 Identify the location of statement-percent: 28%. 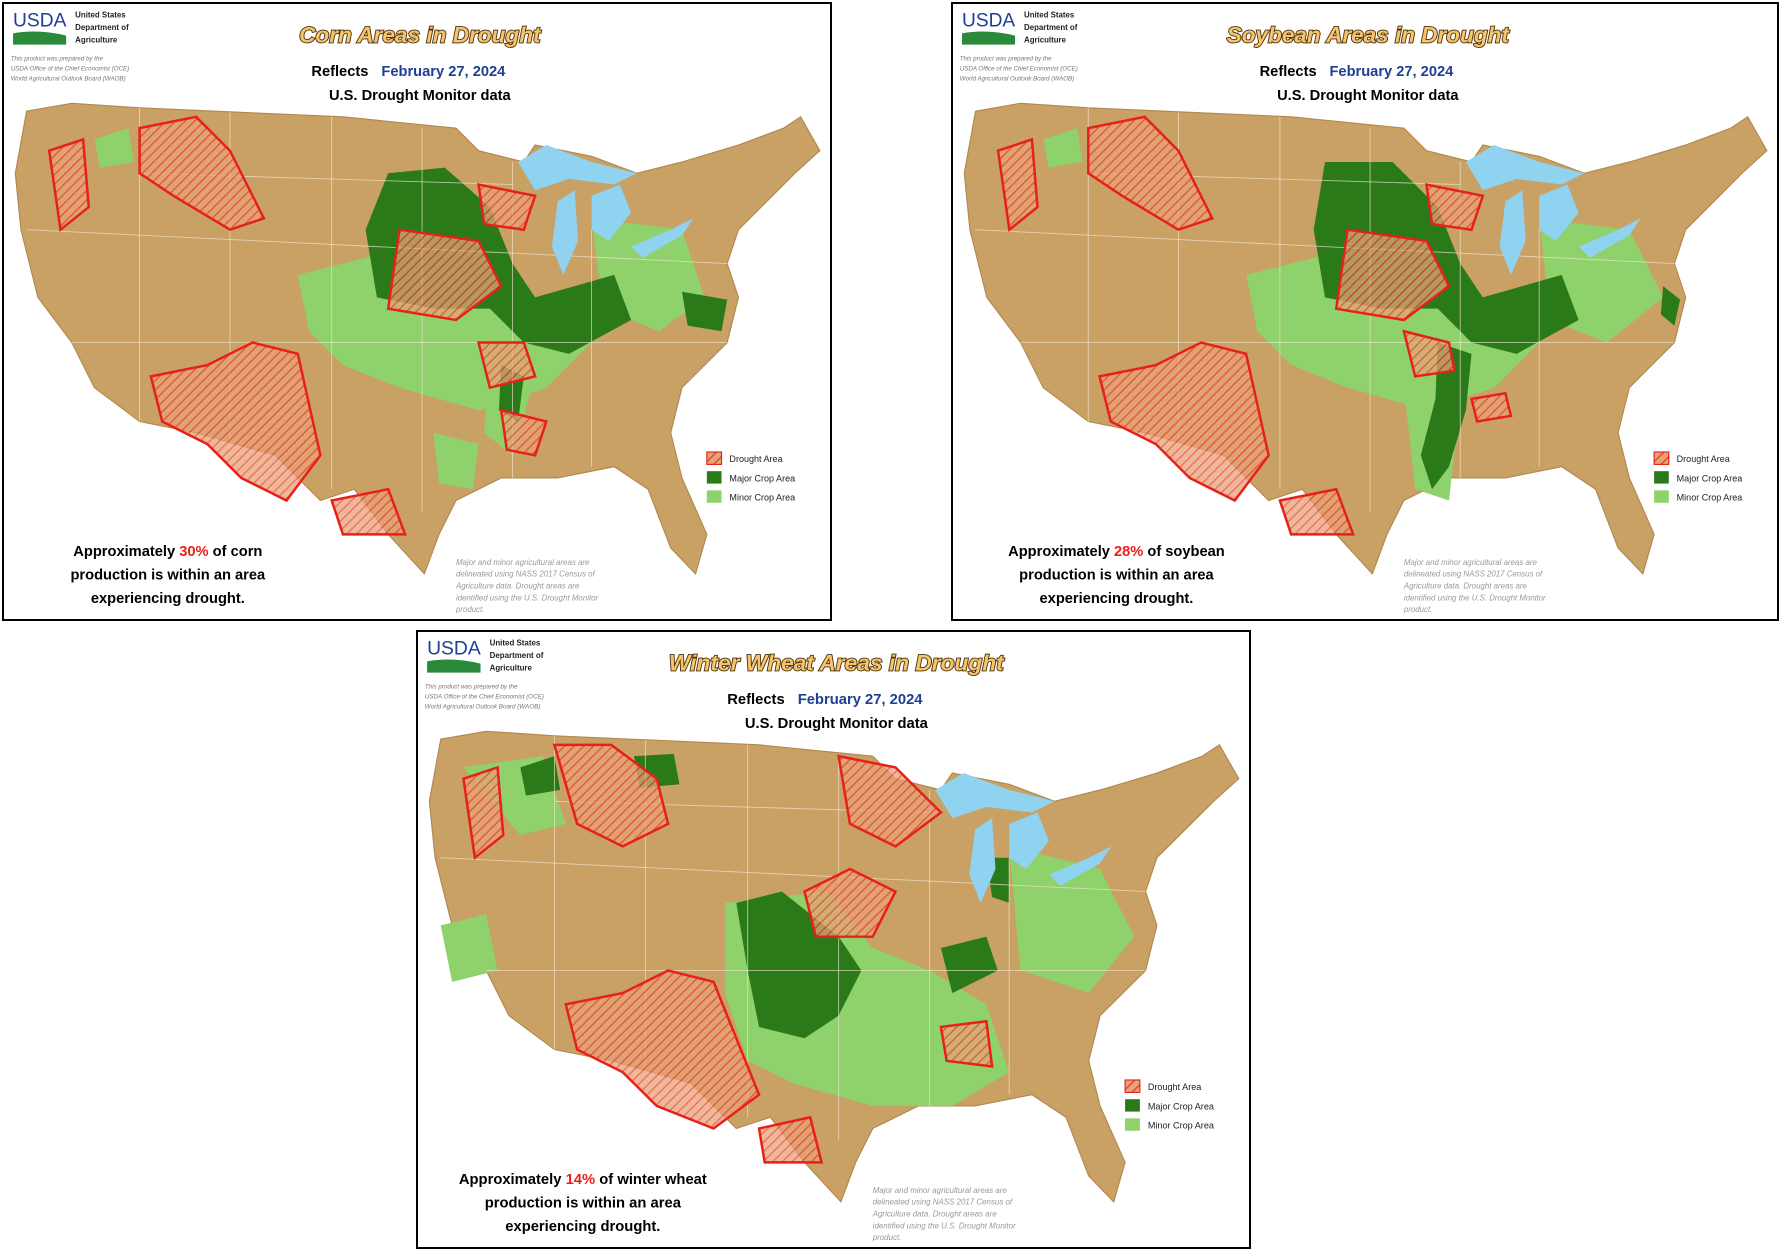
(1128, 552).